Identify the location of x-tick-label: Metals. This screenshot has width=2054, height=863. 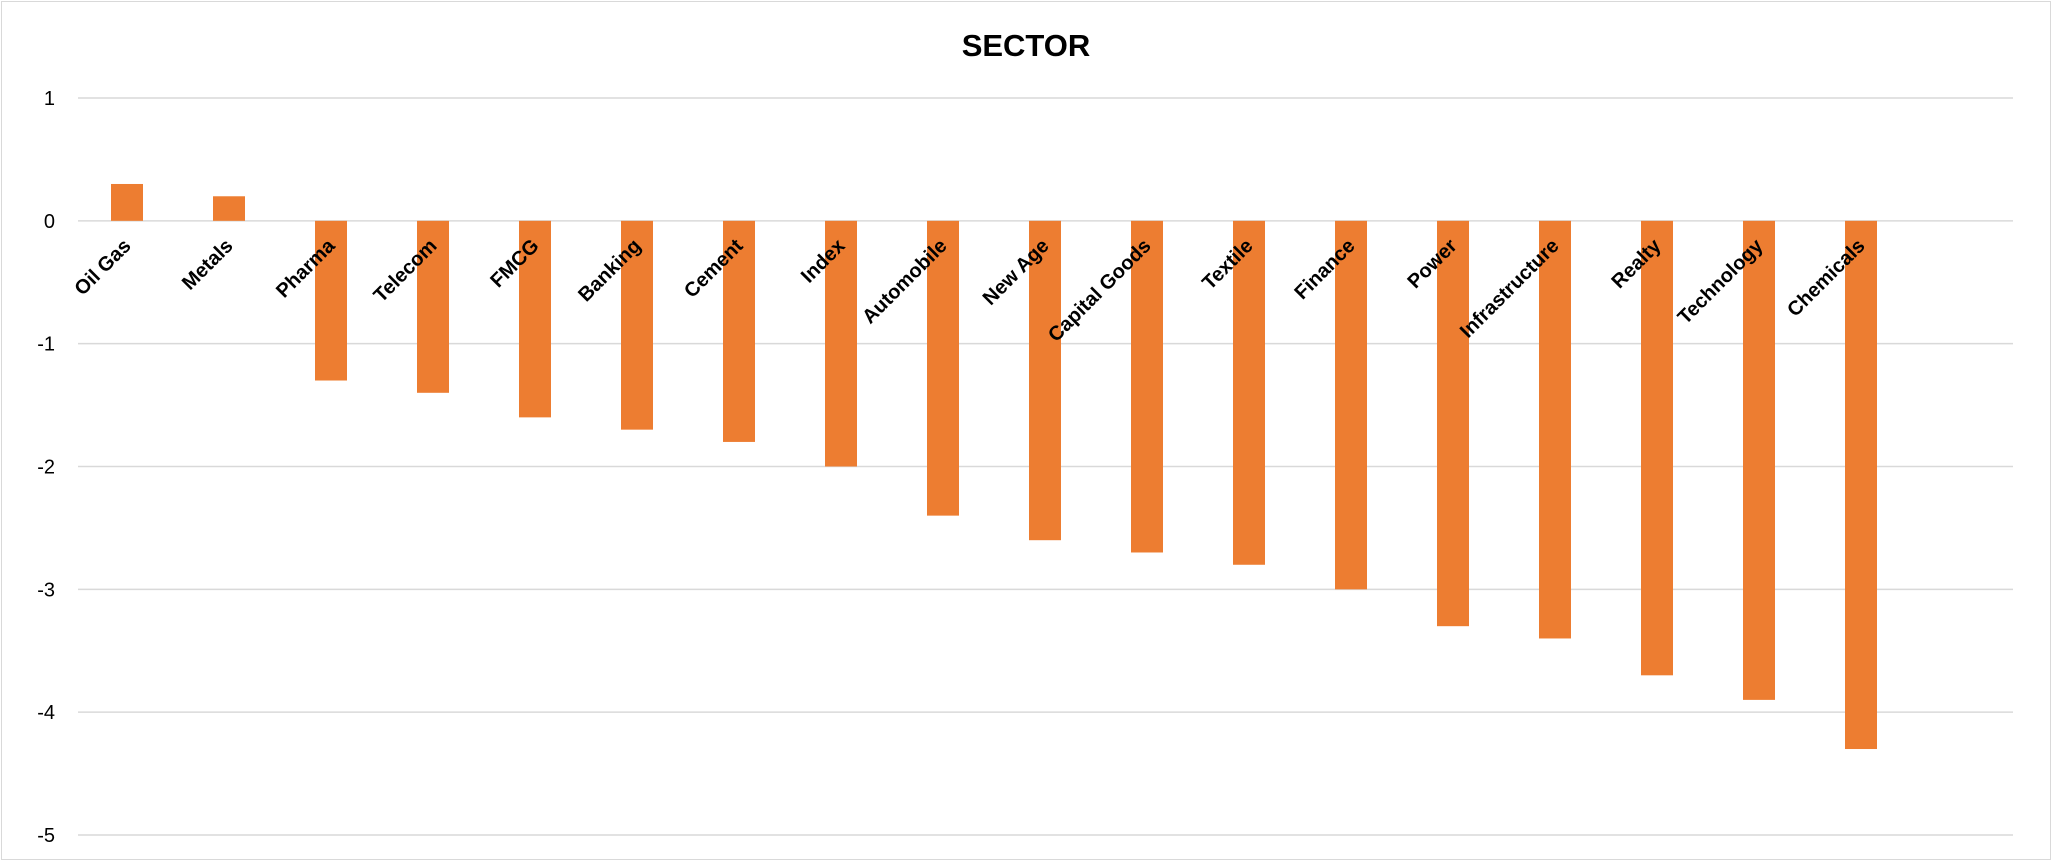
(208, 265).